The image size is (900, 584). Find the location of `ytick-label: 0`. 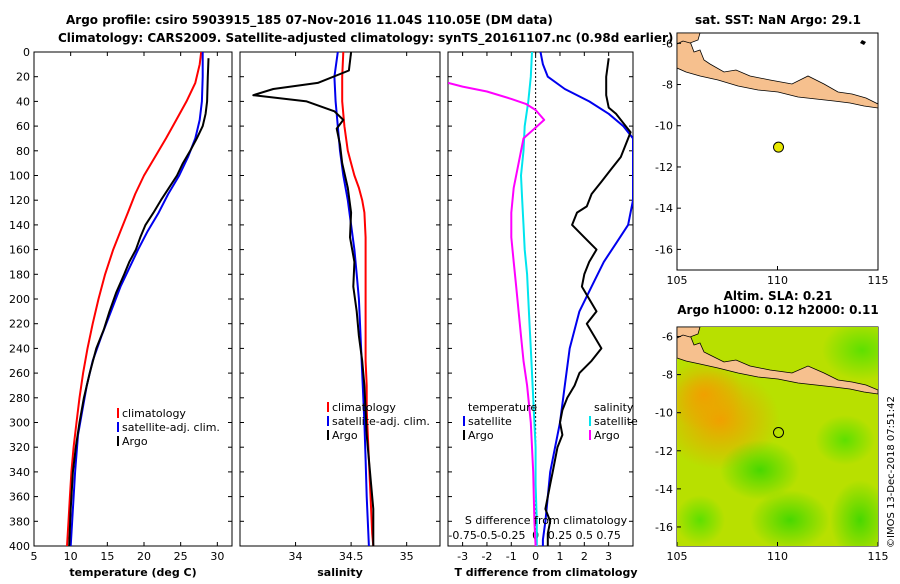

ytick-label: 0 is located at coordinates (26, 52).